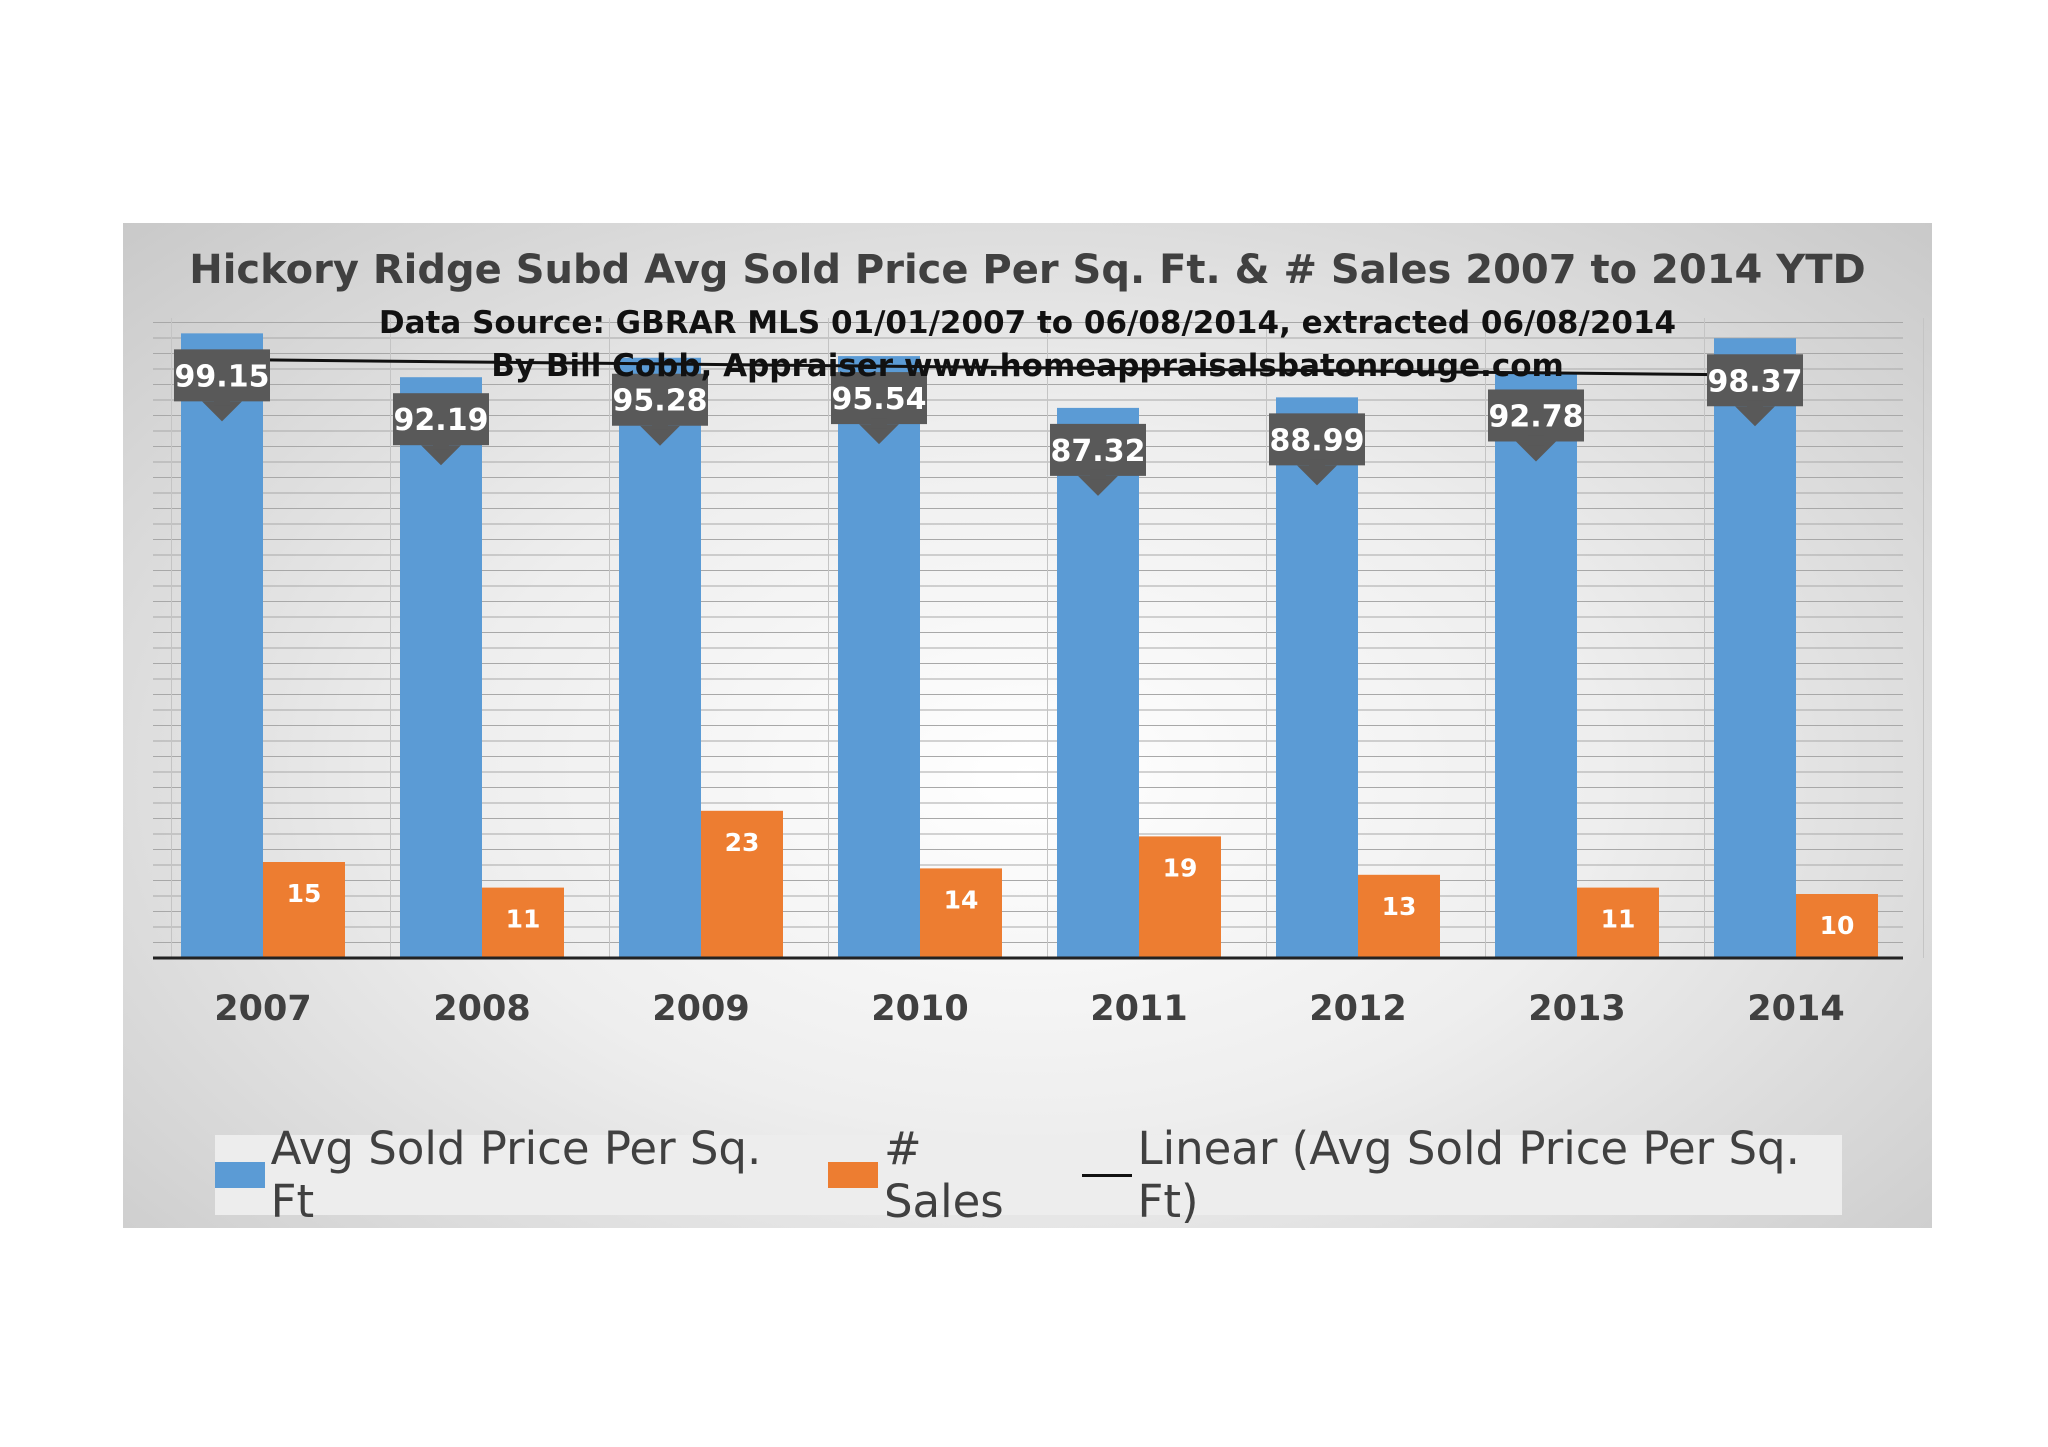 This screenshot has height=1447, width=2048. I want to click on data-label-sales: 19, so click(1180, 867).